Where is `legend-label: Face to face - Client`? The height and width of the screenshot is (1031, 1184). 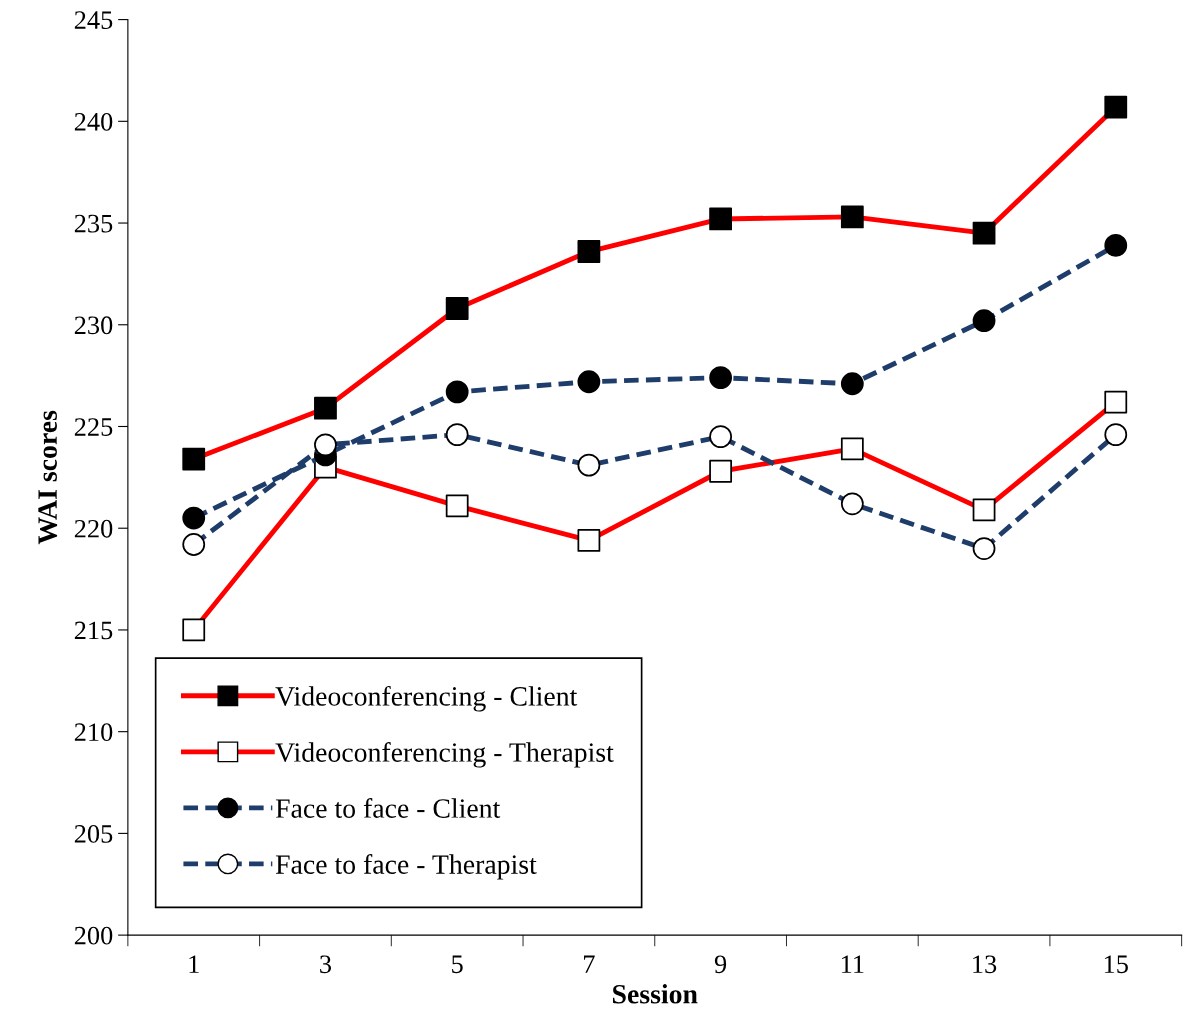 legend-label: Face to face - Client is located at coordinates (388, 808).